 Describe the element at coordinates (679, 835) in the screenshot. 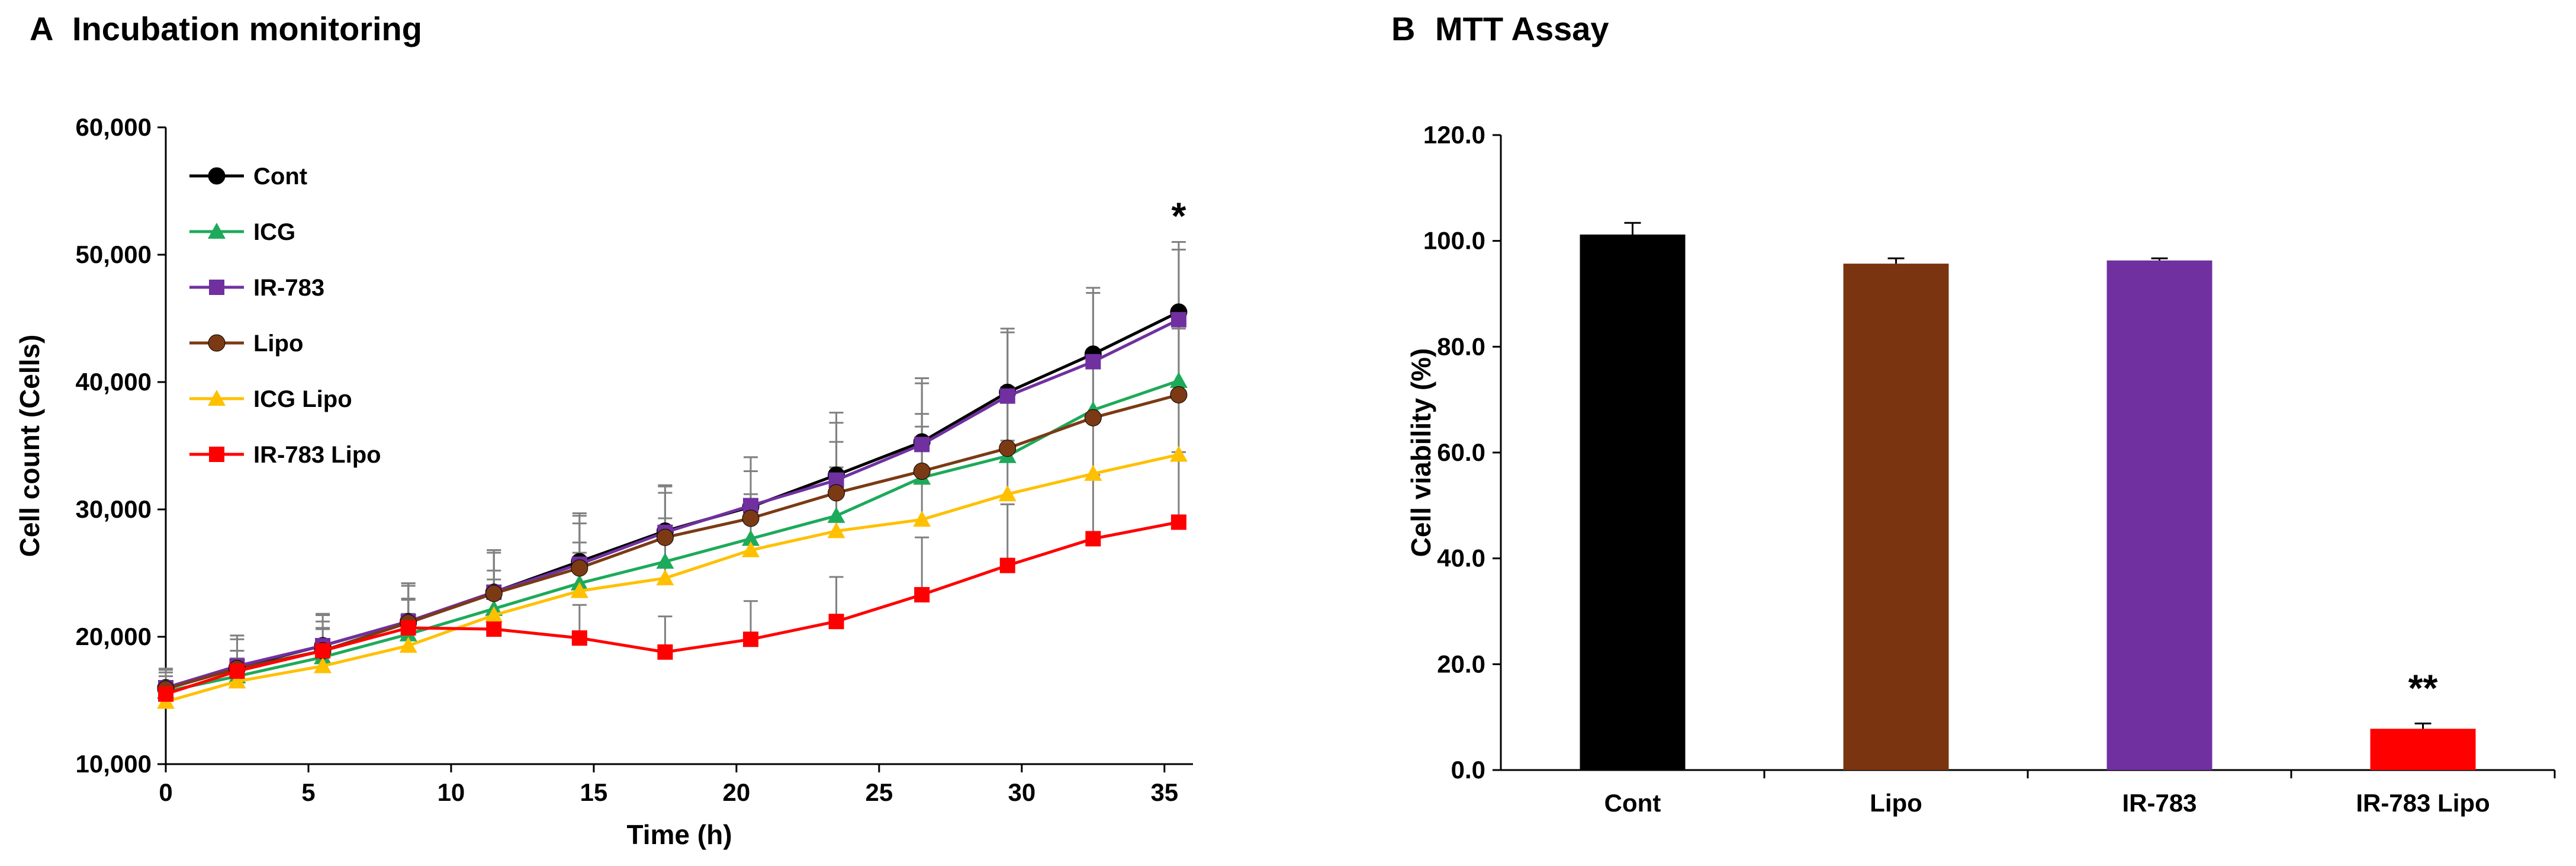

I see `panel-a-x-axis-title: Time (h)` at that location.